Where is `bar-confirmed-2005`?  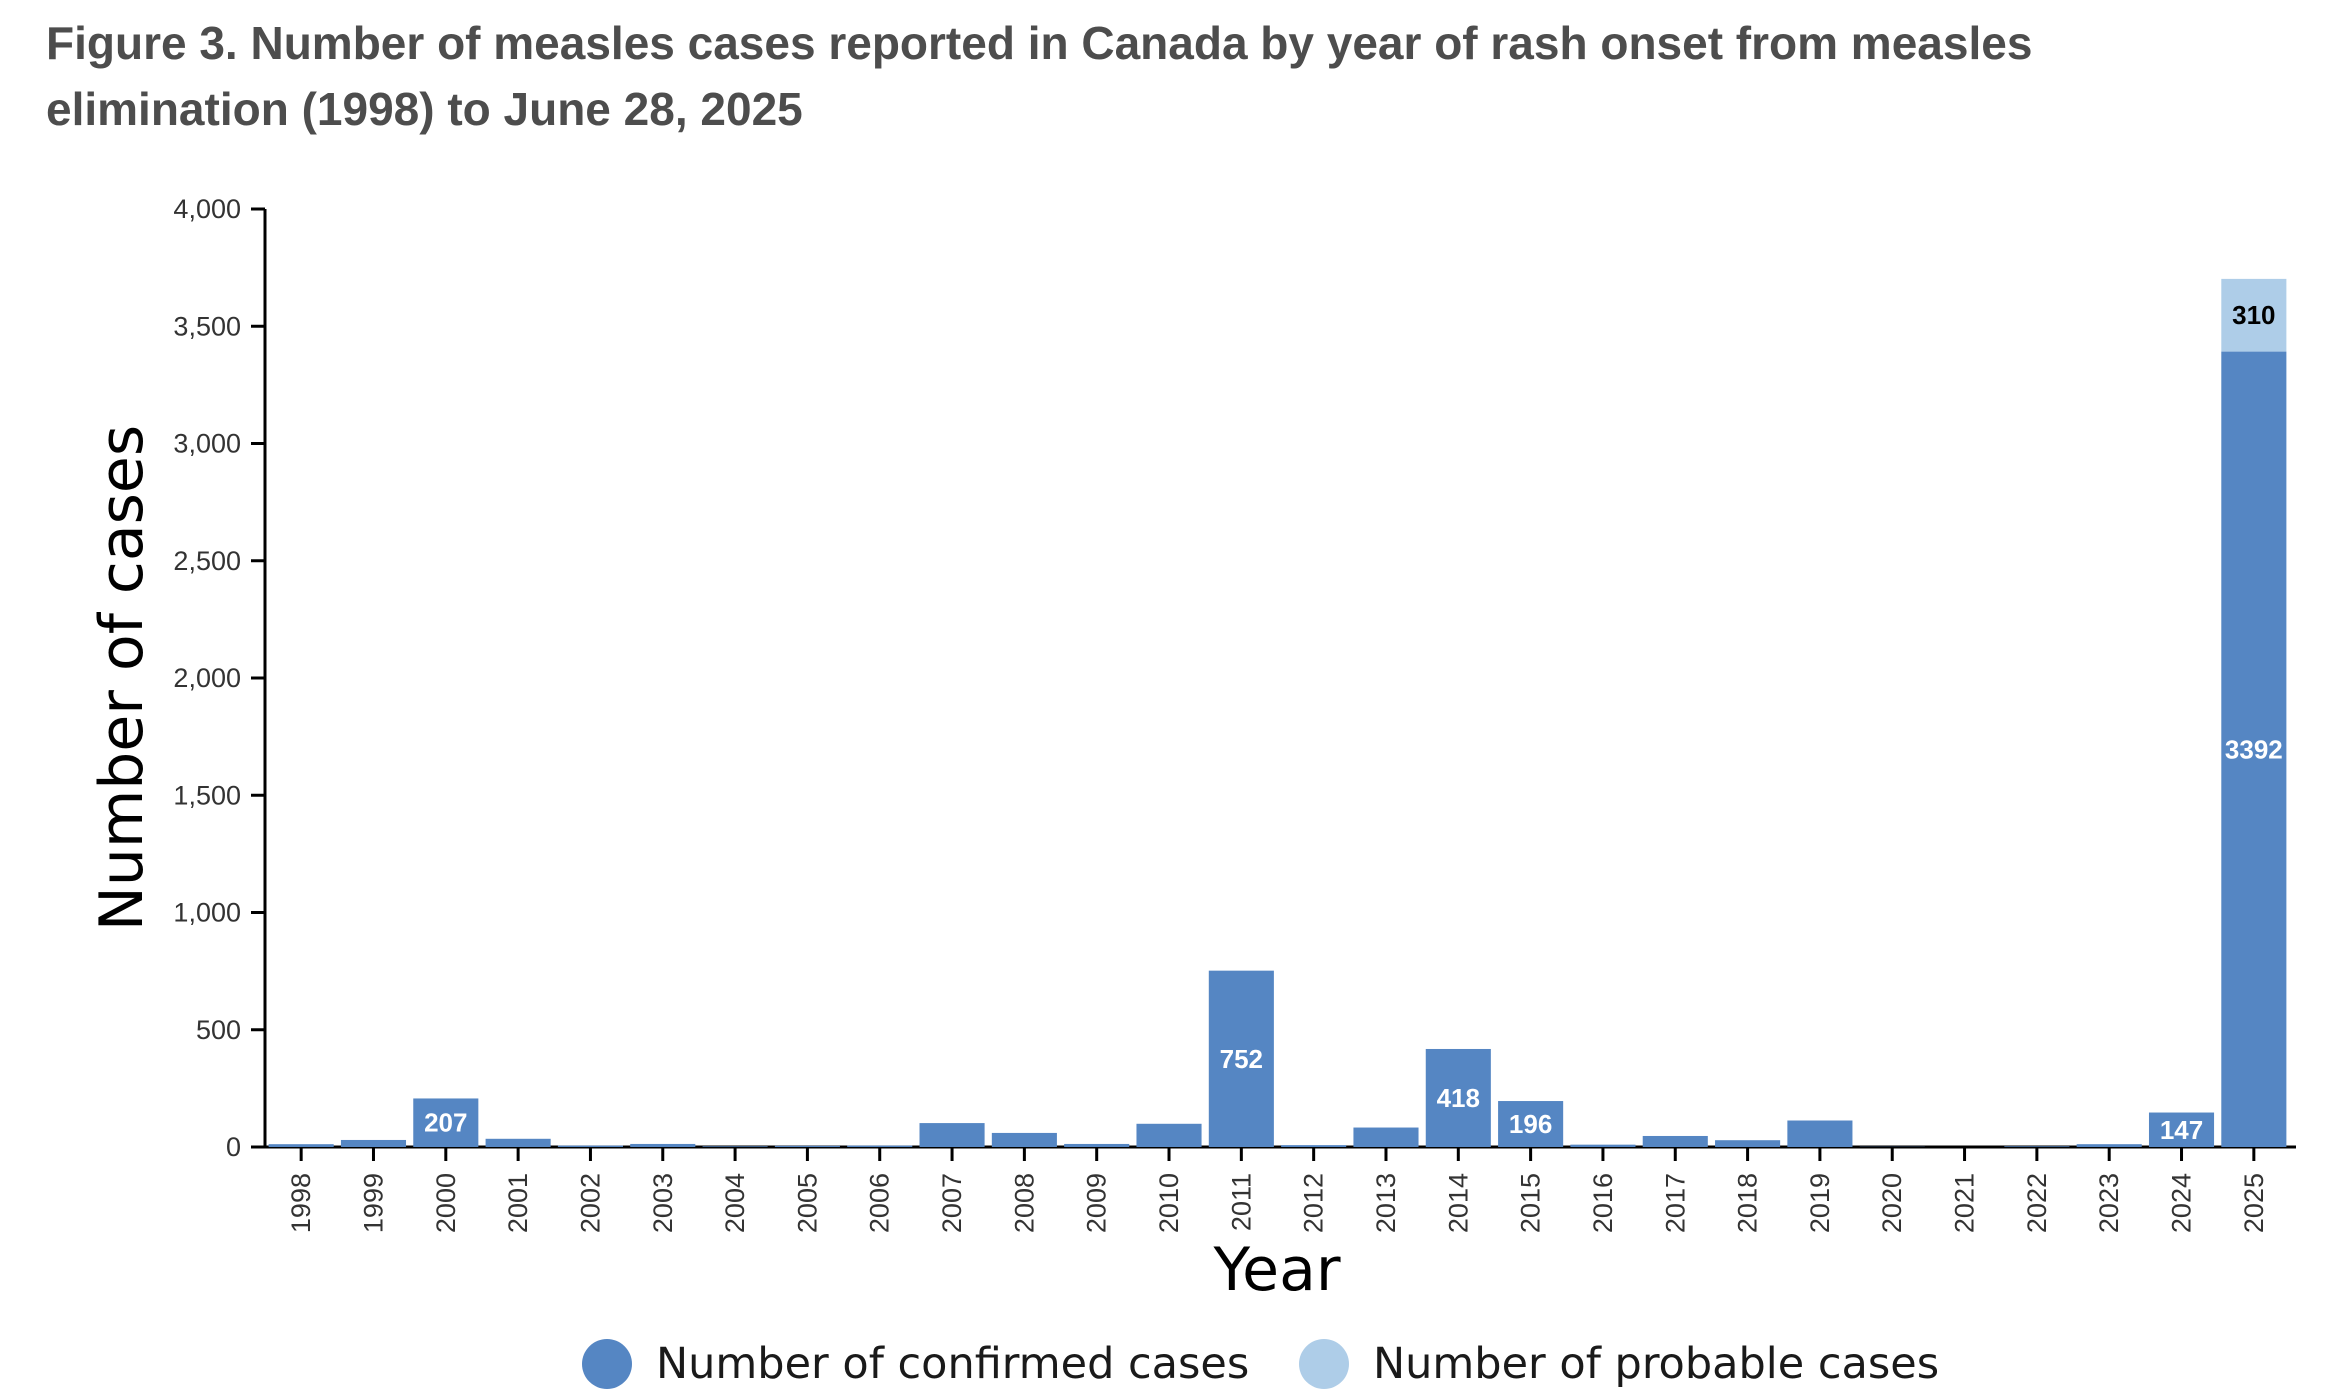 bar-confirmed-2005 is located at coordinates (807, 1146).